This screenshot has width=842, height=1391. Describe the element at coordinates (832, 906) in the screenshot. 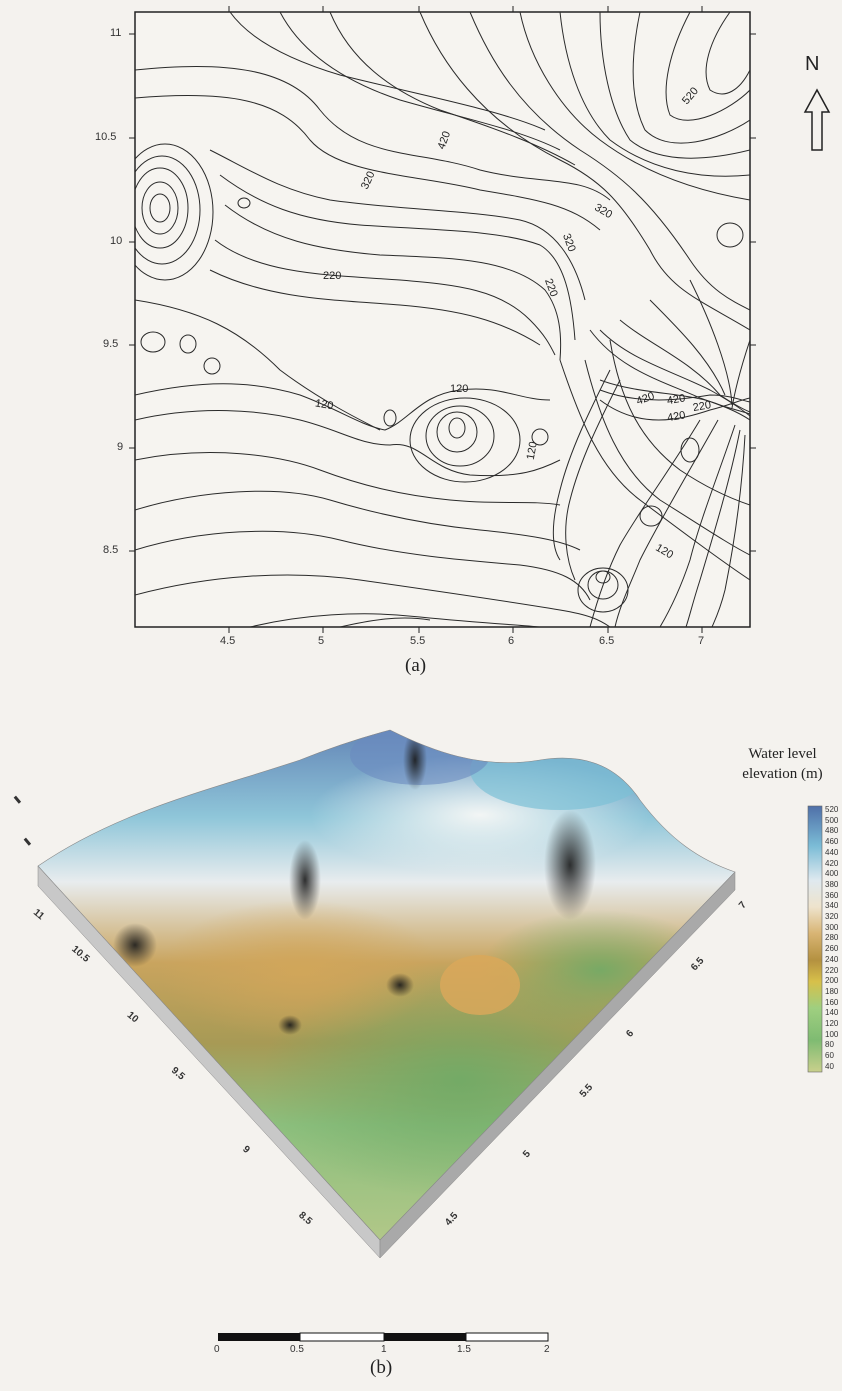

I see `legend-value: 340` at that location.